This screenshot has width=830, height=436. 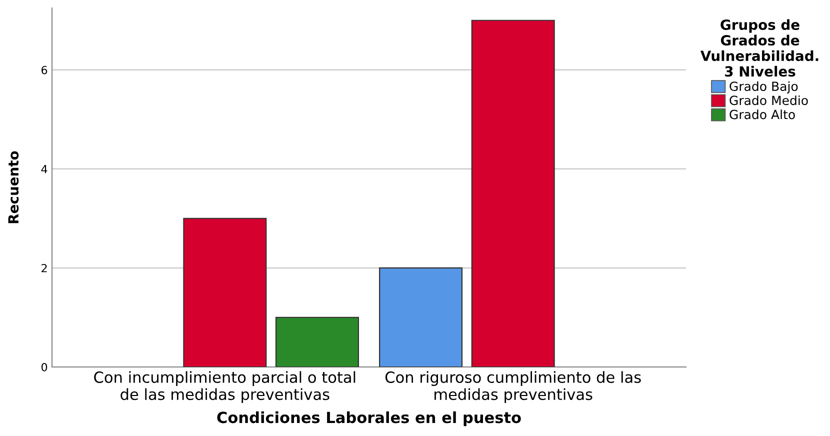 I want to click on legend-label: Grado Bajo, so click(x=764, y=87).